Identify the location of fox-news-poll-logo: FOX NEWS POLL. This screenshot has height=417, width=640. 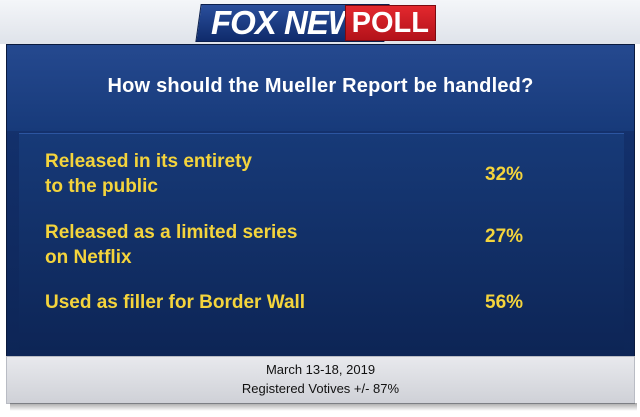
(315, 23).